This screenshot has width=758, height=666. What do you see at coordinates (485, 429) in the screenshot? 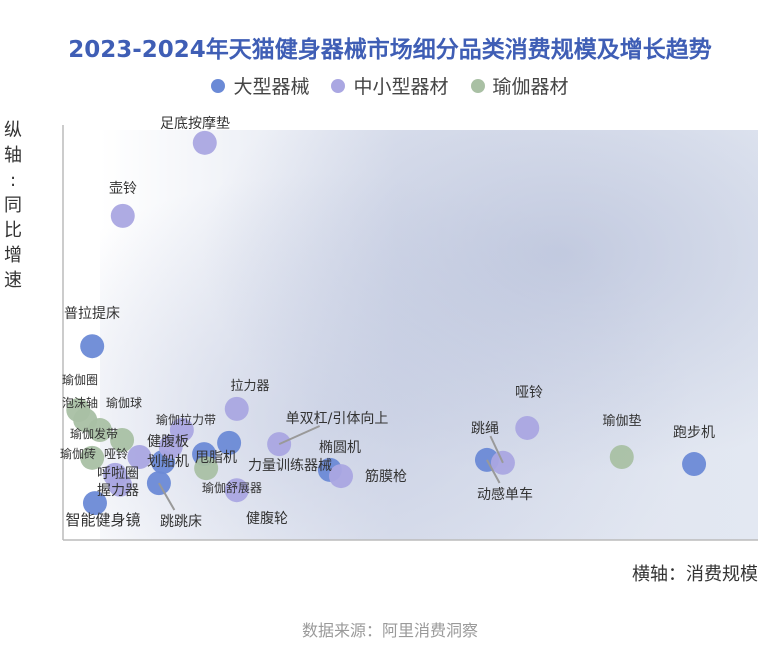
I see `point-label: 跳绳` at bounding box center [485, 429].